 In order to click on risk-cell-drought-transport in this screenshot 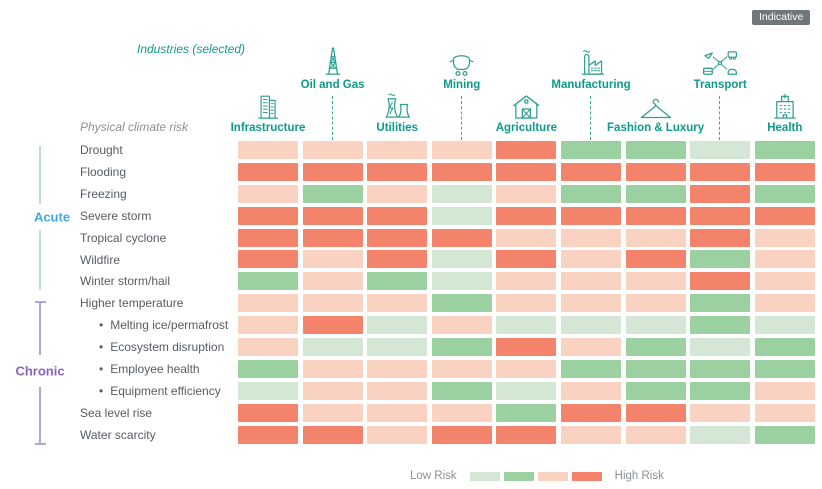, I will do `click(720, 150)`.